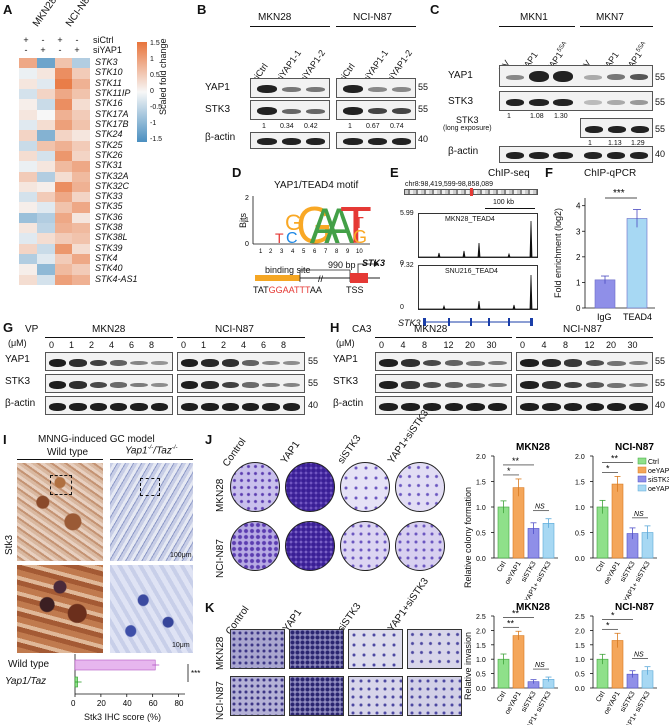  What do you see at coordinates (360, 237) in the screenshot?
I see `logo-letter: G` at bounding box center [360, 237].